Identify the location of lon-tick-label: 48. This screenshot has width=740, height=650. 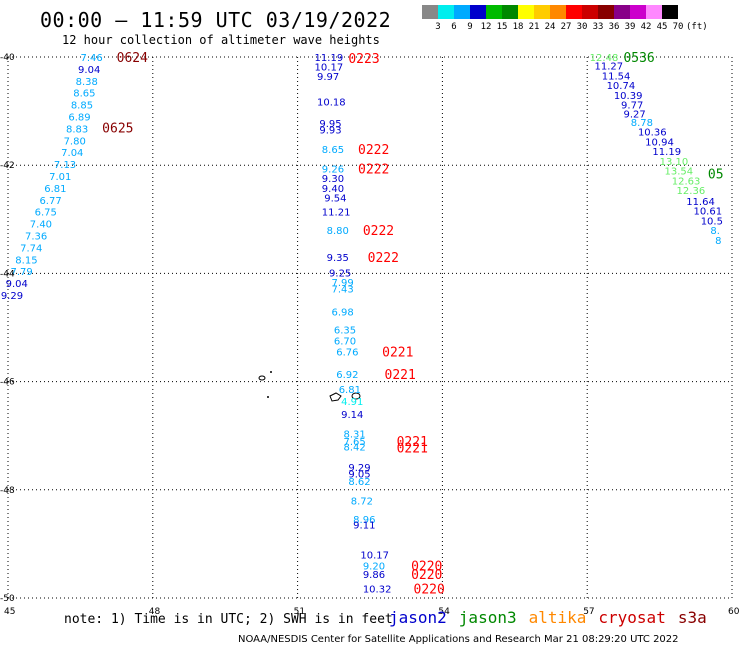
(155, 612).